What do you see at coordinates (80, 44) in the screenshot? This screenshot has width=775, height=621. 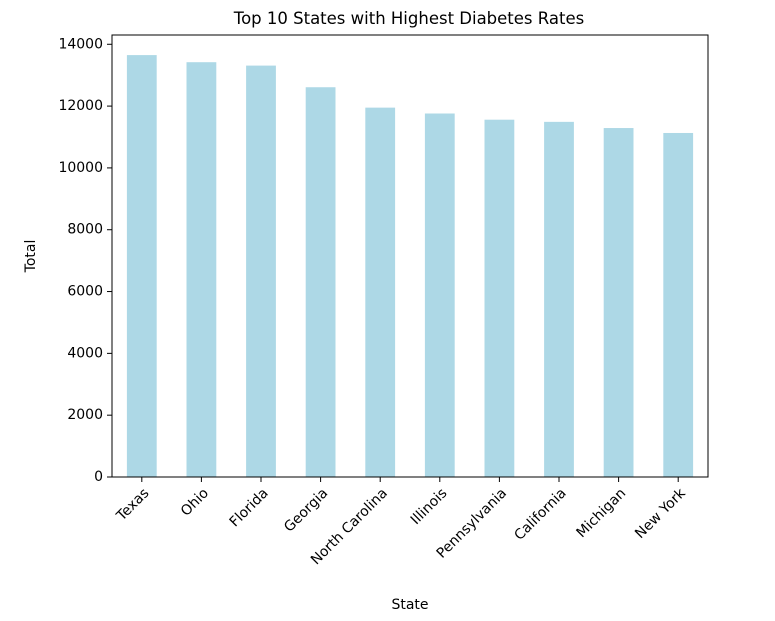 I see `y-tick-label: 14000` at bounding box center [80, 44].